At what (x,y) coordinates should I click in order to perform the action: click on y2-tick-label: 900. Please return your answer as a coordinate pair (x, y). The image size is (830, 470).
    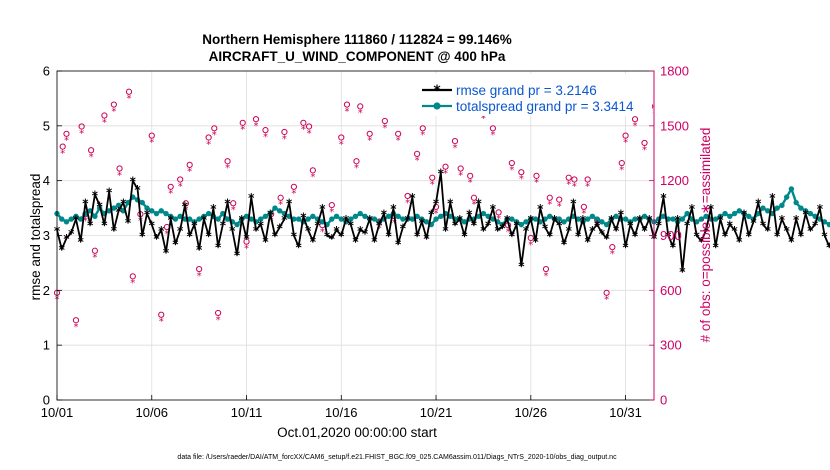
    Looking at the image, I should click on (671, 235).